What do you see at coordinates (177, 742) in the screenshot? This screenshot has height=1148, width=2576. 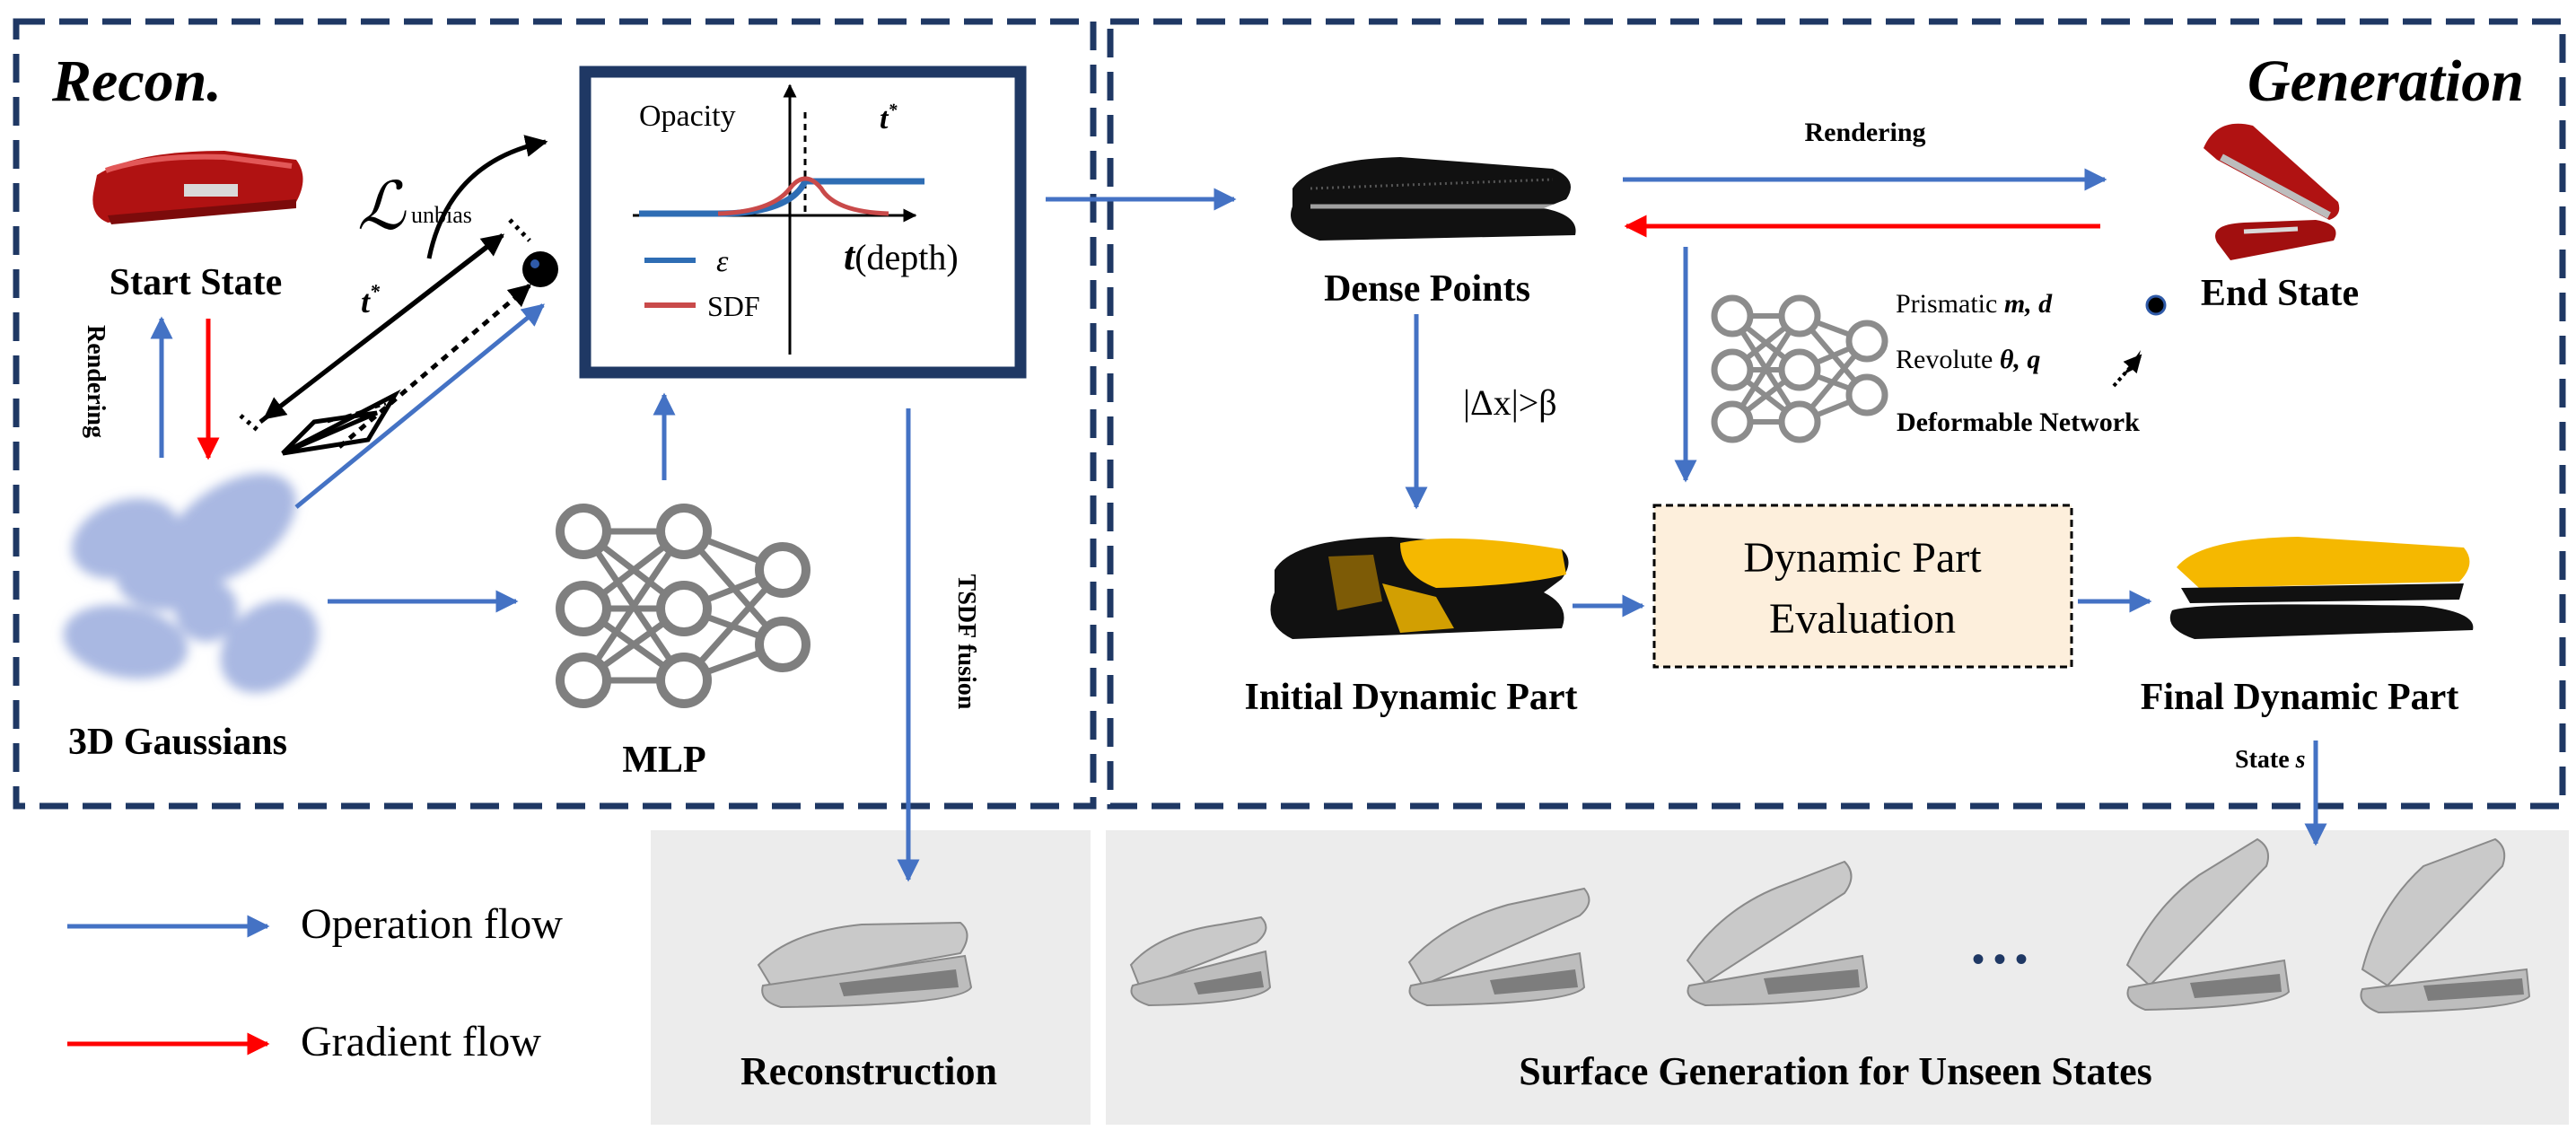 I see `gaussians-label: 3D Gaussians` at bounding box center [177, 742].